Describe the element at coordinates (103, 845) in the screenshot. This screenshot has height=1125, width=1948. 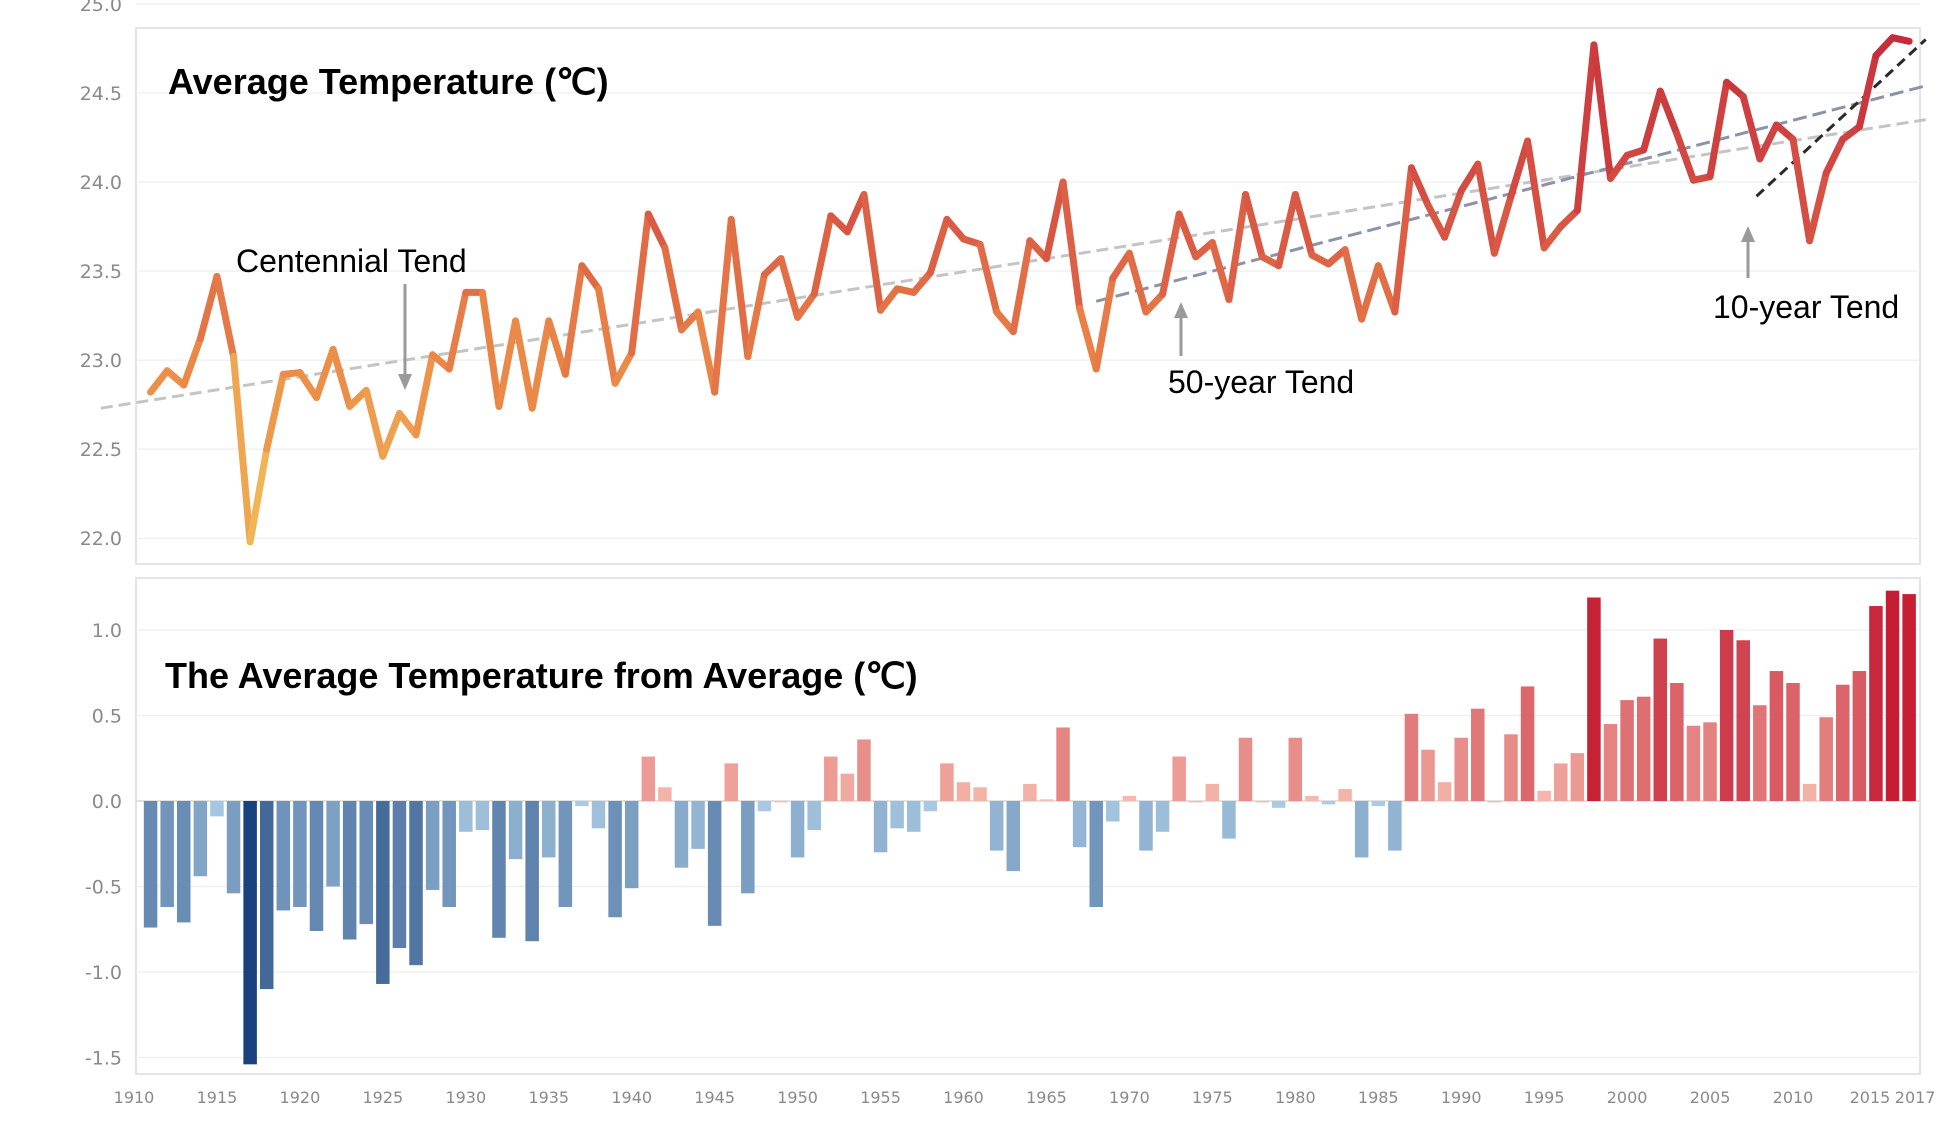
I see `bottom-y-axis: 1.0 0.5 0.0 -0.5 -1.0 -1.5` at that location.